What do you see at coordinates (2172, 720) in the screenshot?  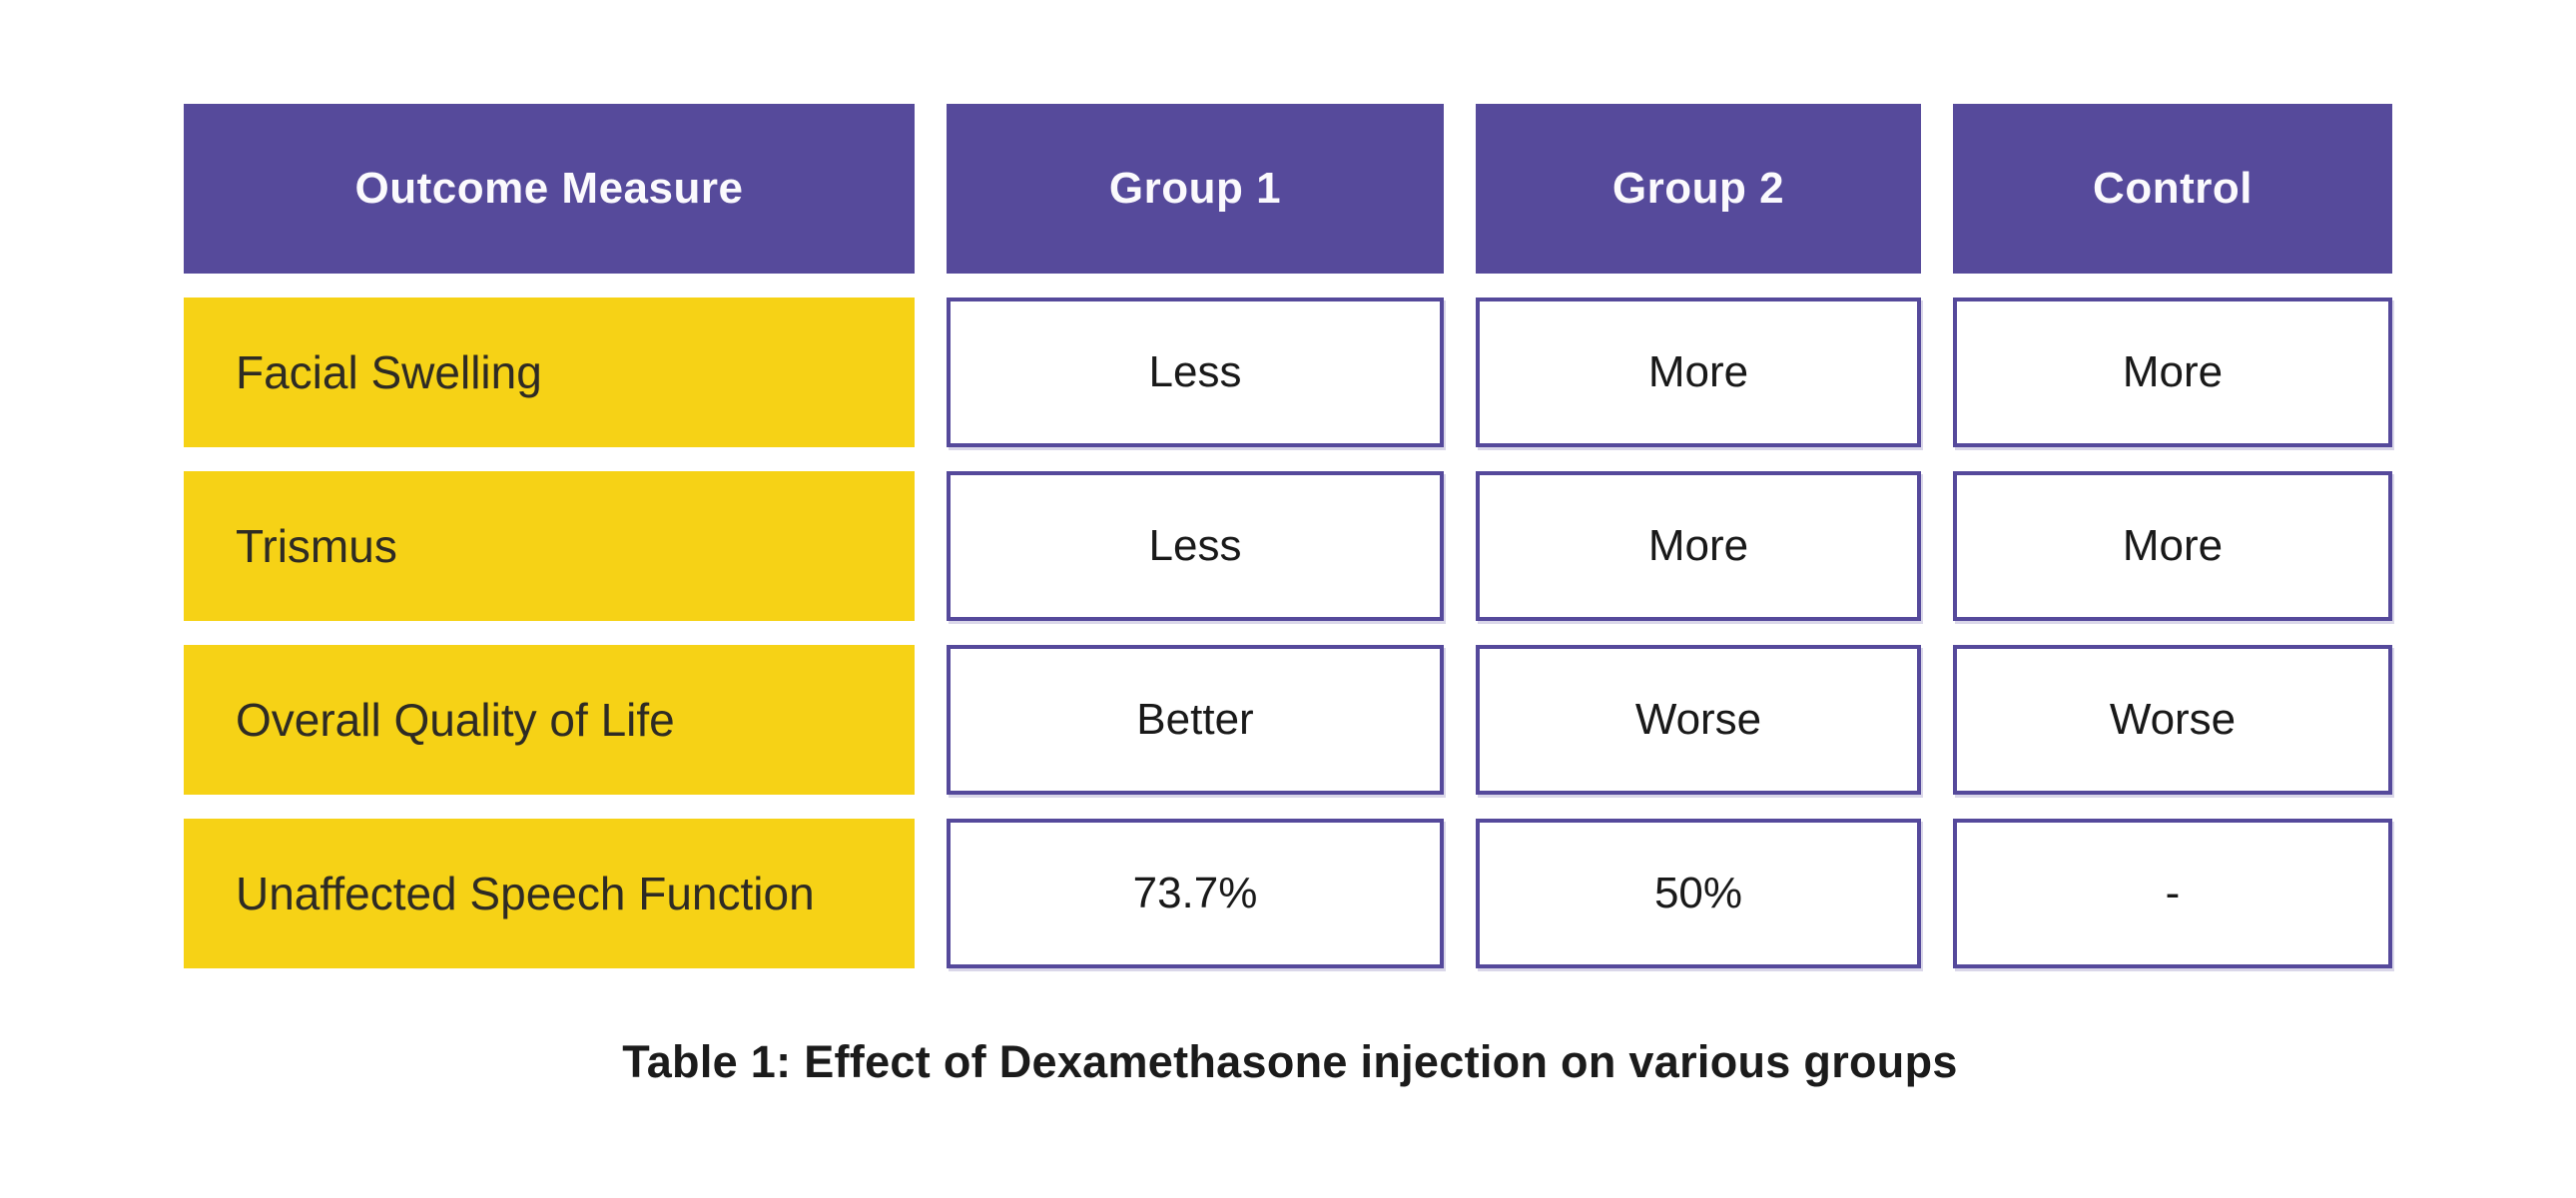 I see `cell-quality-of-life-control: Worse` at bounding box center [2172, 720].